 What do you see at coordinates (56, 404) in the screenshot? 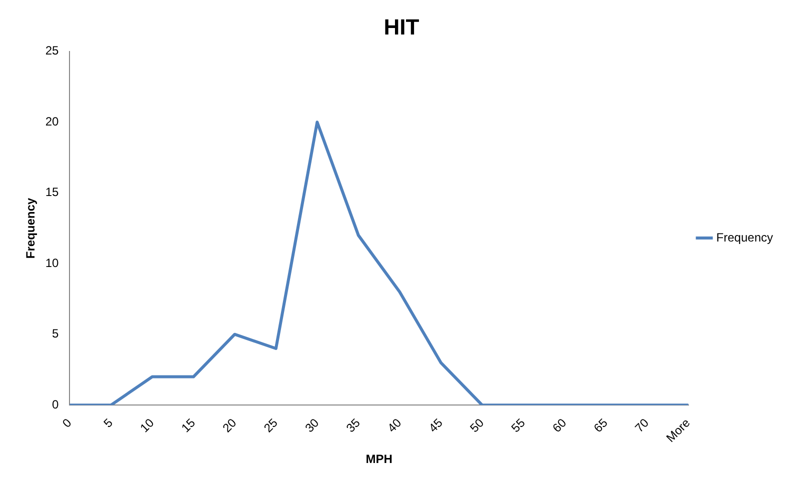
I see `y-tick-label: 0` at bounding box center [56, 404].